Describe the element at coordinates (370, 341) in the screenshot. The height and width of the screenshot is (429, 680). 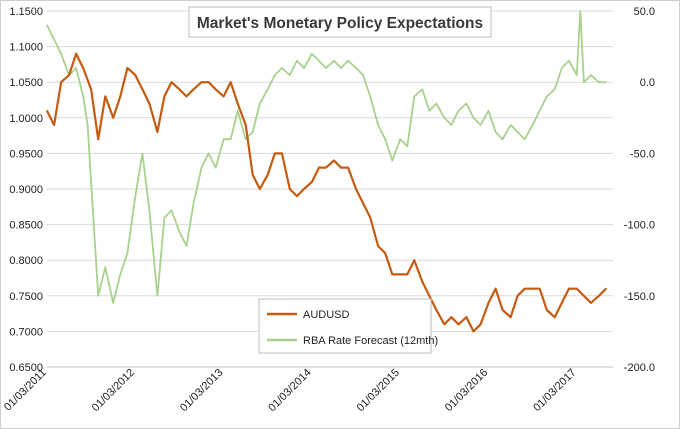
I see `legend-label-rba-rate-forecast: RBA Rate Forecast (12mth)` at that location.